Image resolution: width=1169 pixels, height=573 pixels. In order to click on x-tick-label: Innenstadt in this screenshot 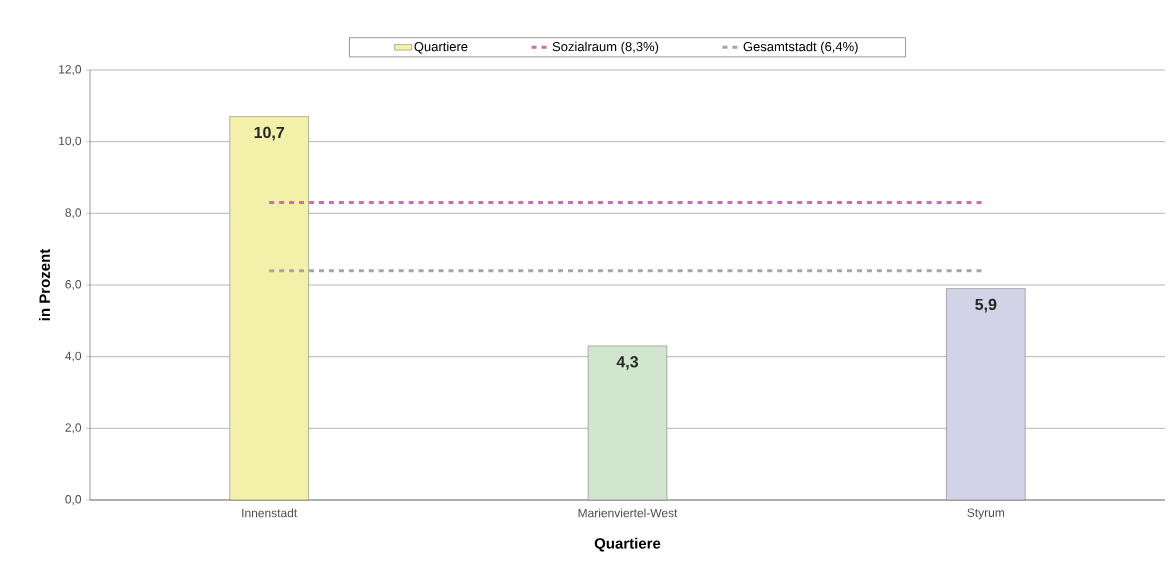, I will do `click(270, 513)`.